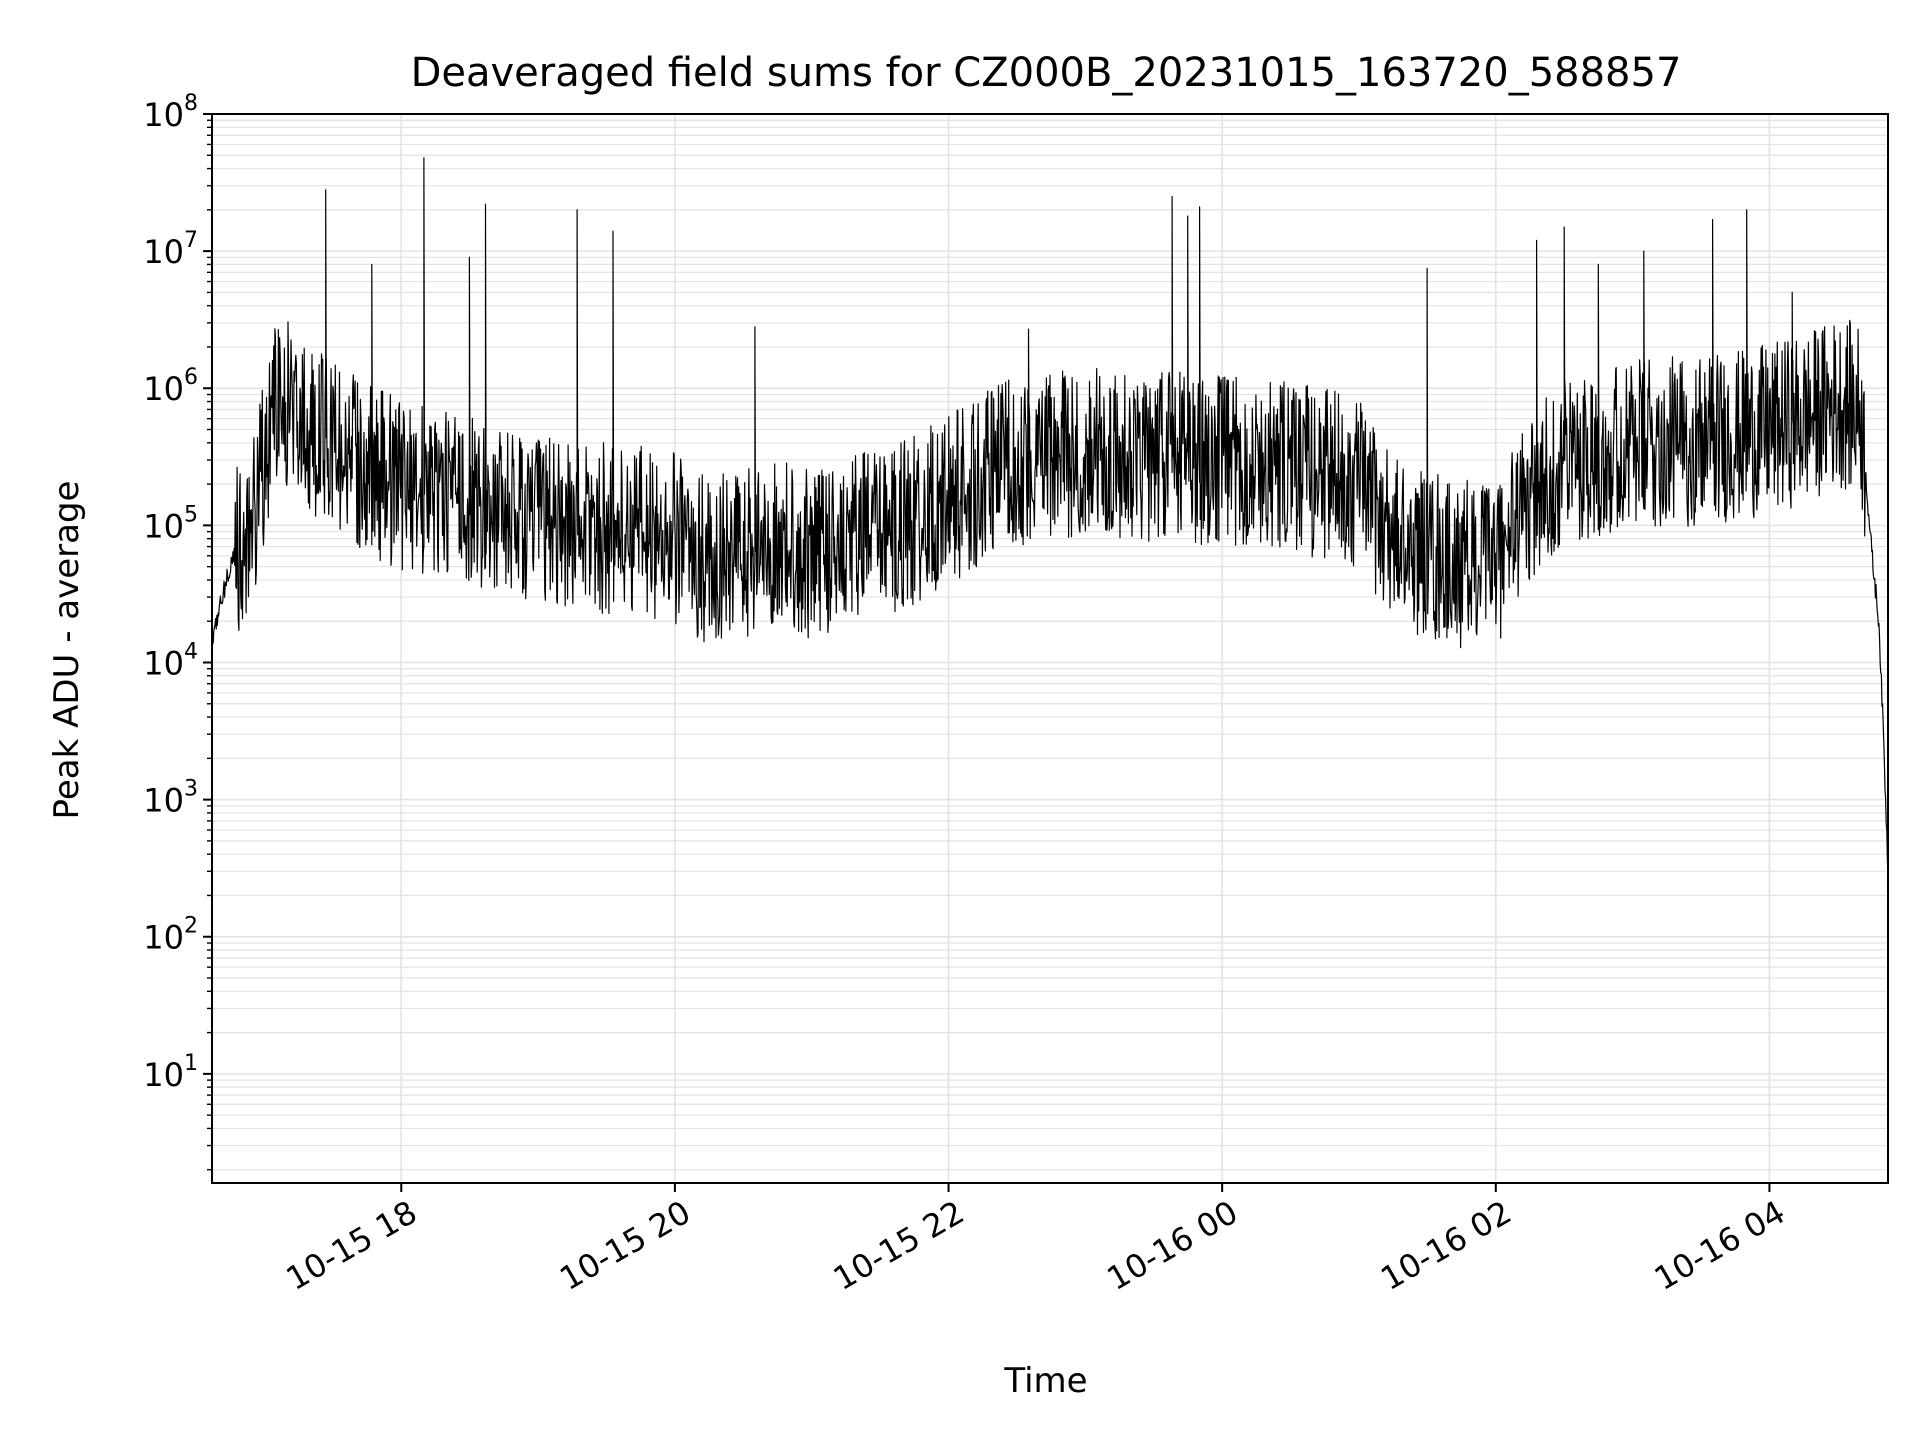 This screenshot has width=1920, height=1440. What do you see at coordinates (170, 112) in the screenshot?
I see `y-tick-label: 10⁸` at bounding box center [170, 112].